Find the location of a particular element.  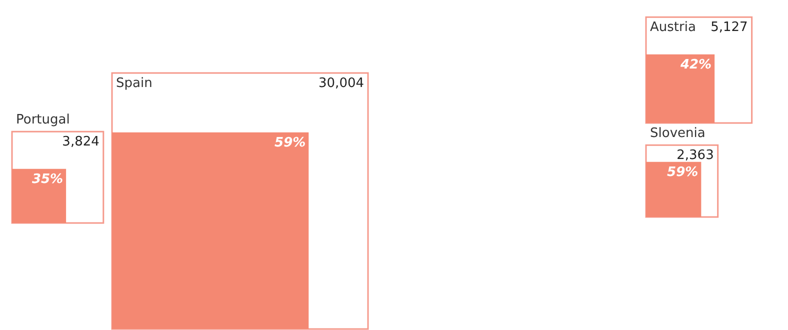

data-label: 30,004 is located at coordinates (341, 83).